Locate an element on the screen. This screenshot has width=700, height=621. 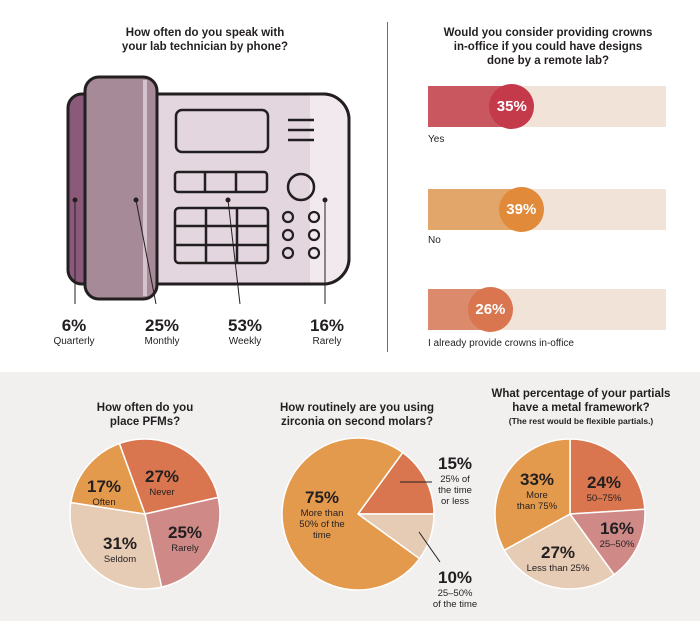
partials-25-50-pct-label: 16% is located at coordinates (617, 528).